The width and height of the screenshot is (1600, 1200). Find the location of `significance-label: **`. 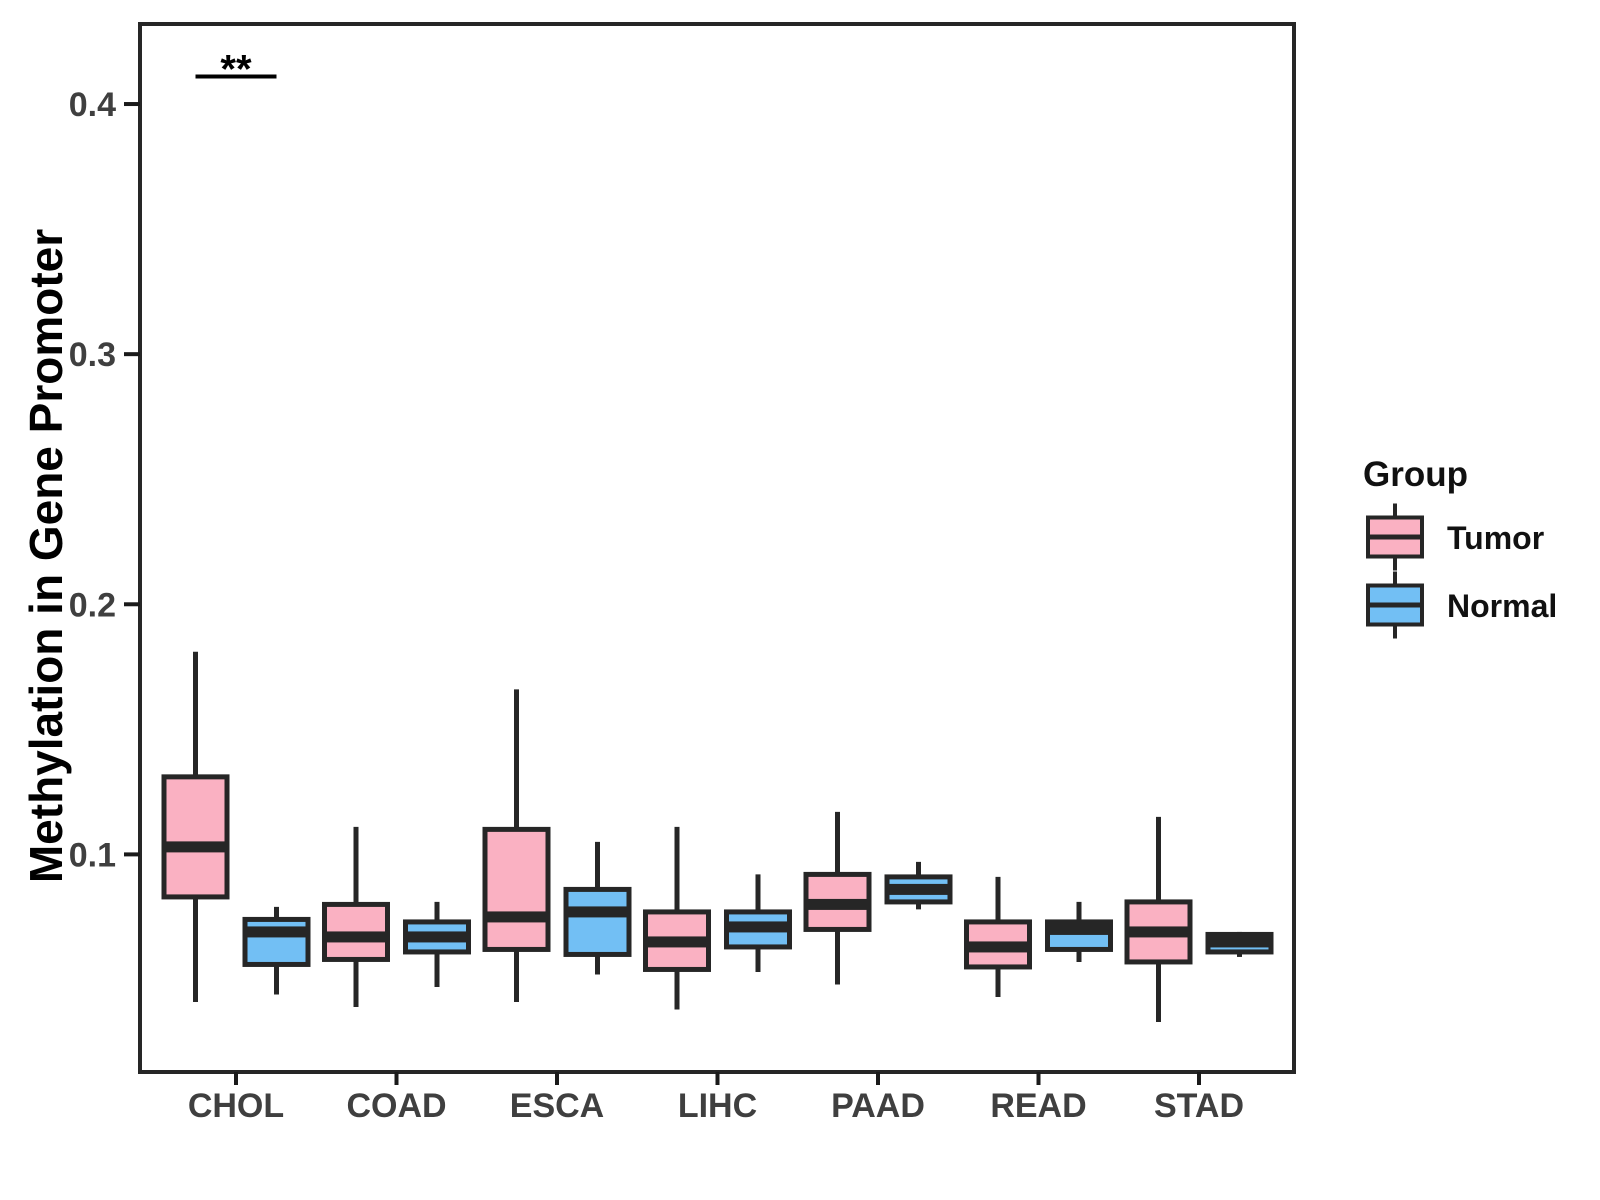

significance-label: ** is located at coordinates (236, 70).